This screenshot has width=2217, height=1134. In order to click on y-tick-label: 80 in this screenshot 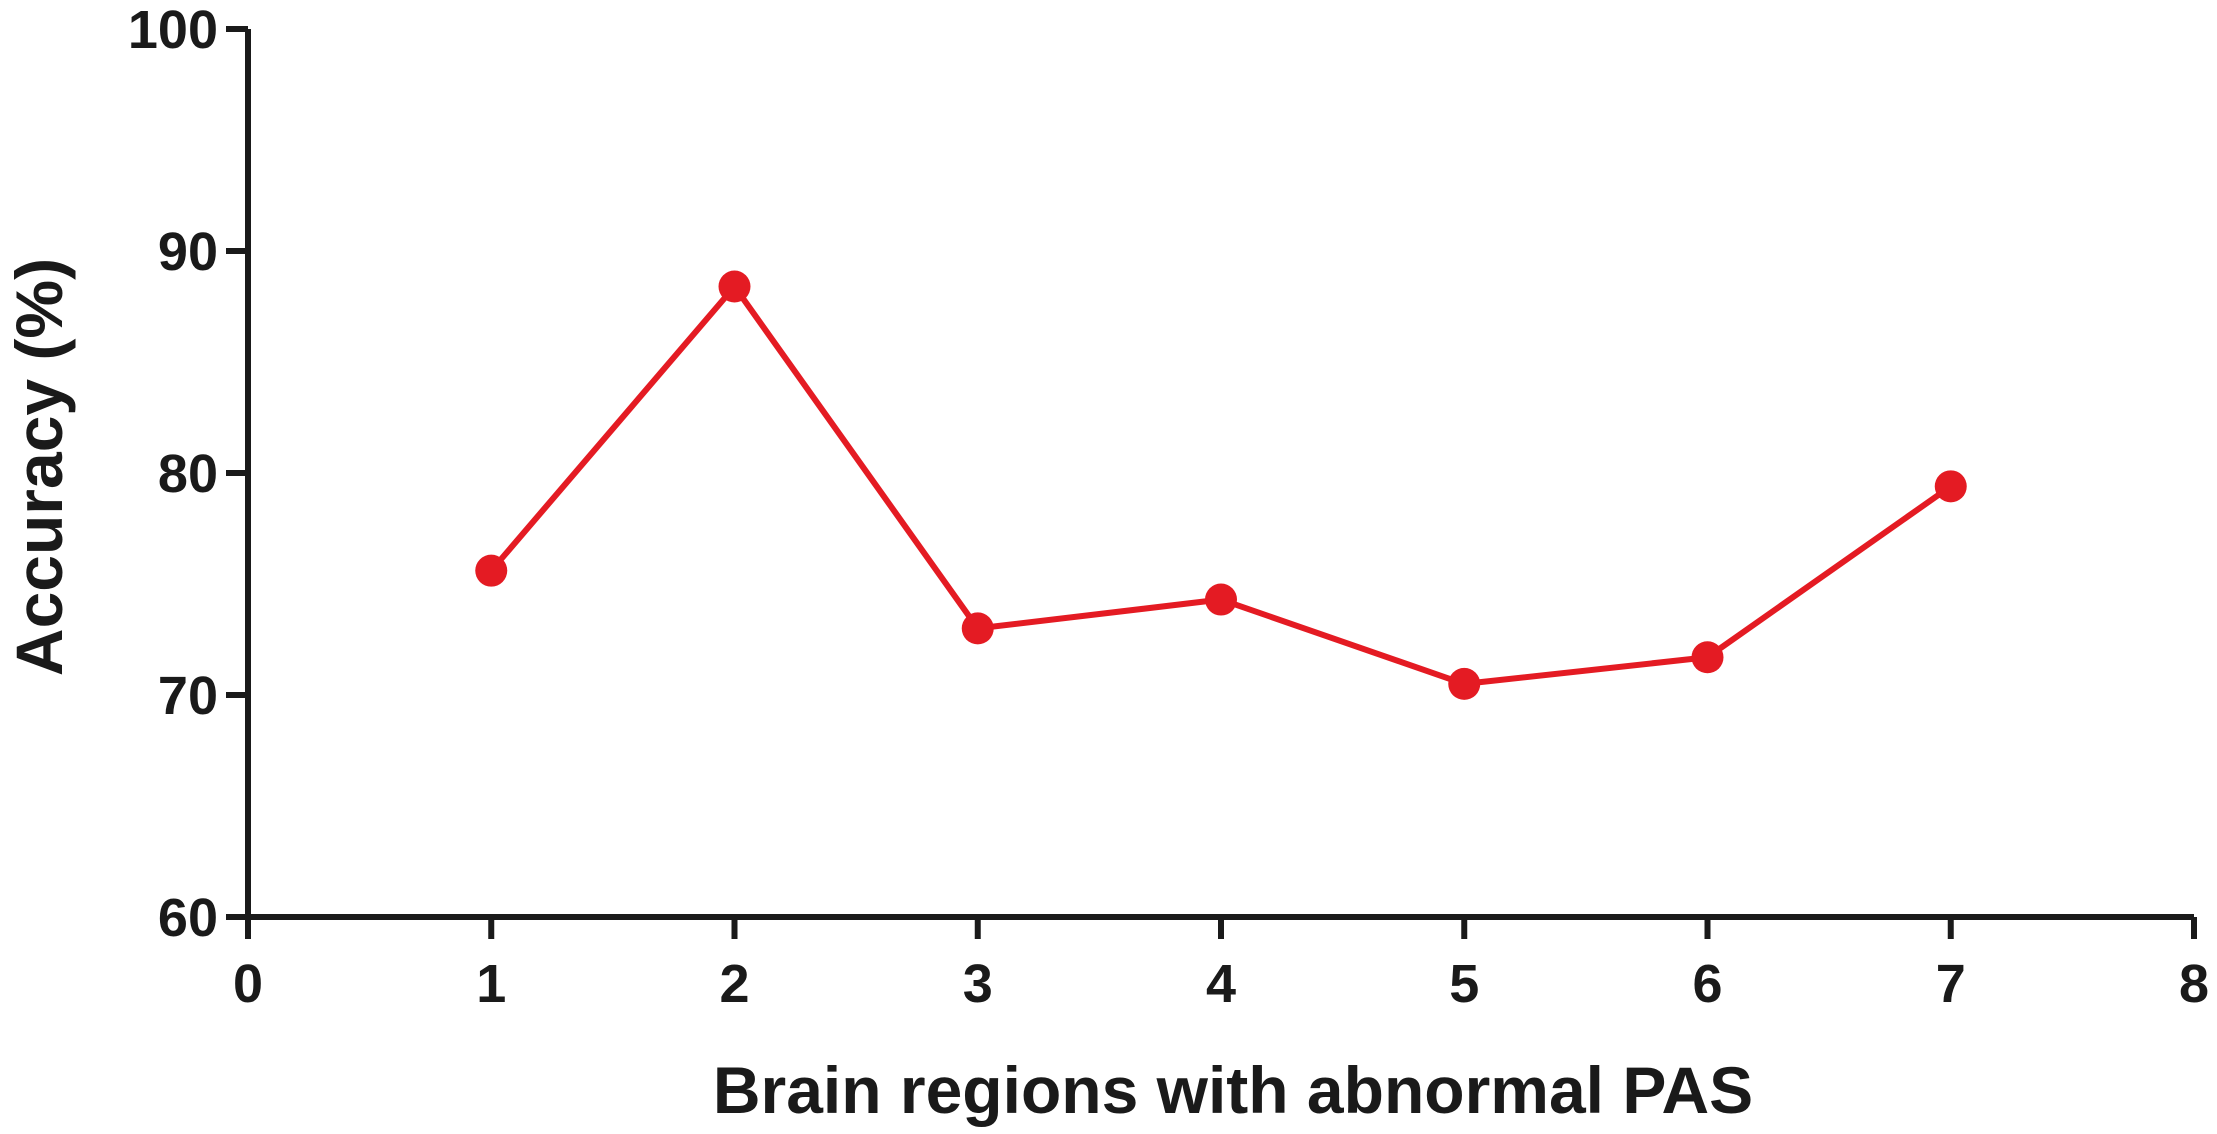, I will do `click(188, 474)`.